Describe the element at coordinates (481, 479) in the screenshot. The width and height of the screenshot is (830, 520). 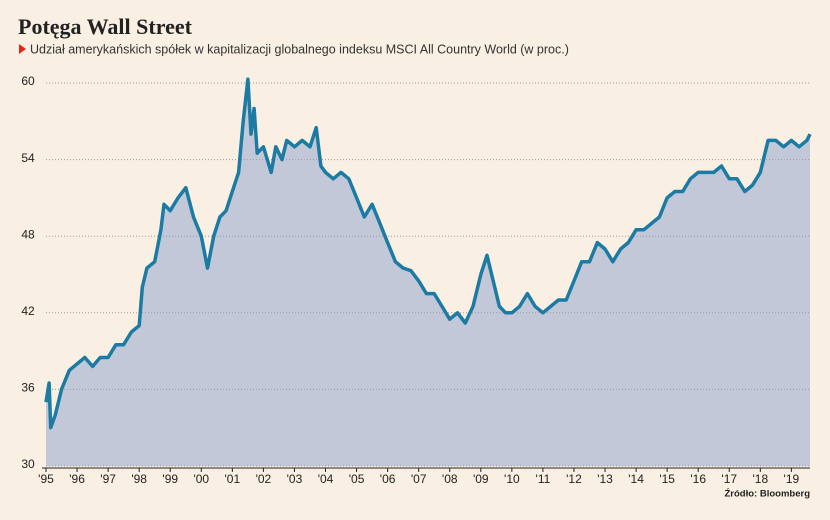
I see `x-tick-label: '09` at that location.